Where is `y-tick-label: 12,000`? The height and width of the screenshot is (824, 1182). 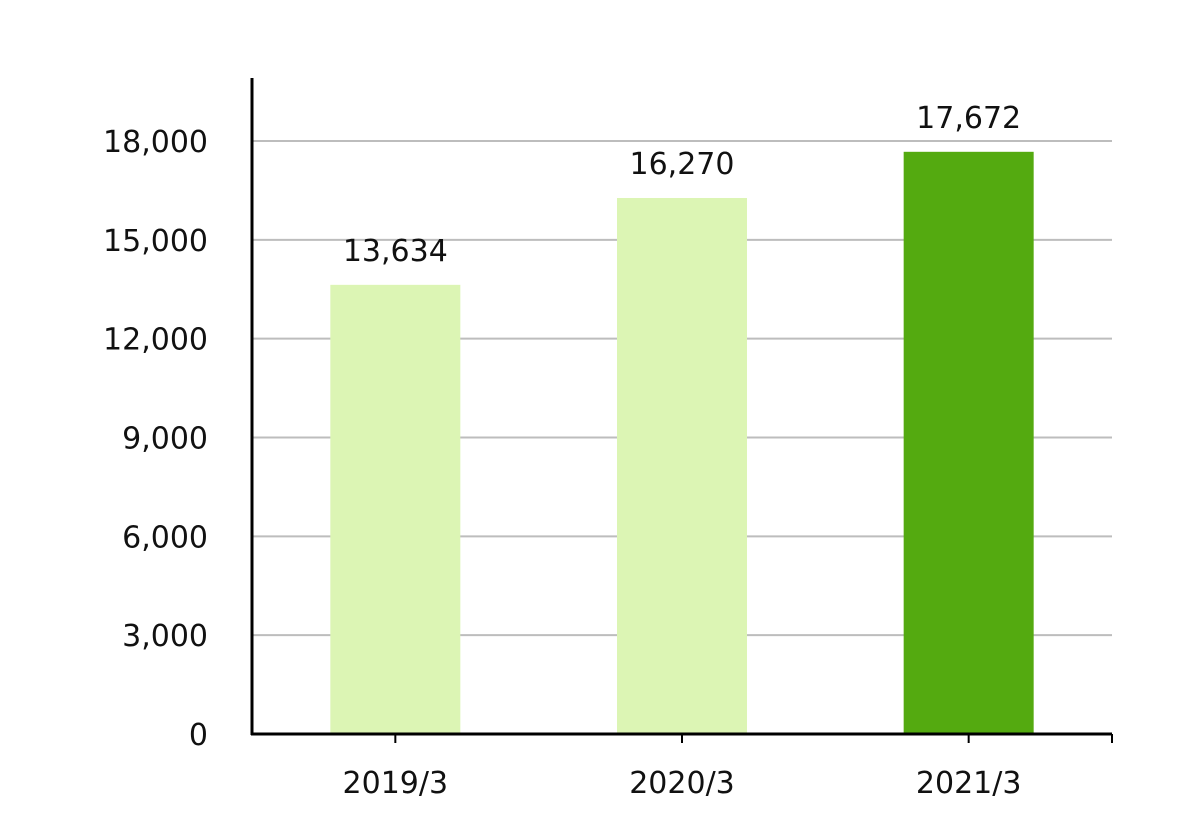
y-tick-label: 12,000 is located at coordinates (155, 340).